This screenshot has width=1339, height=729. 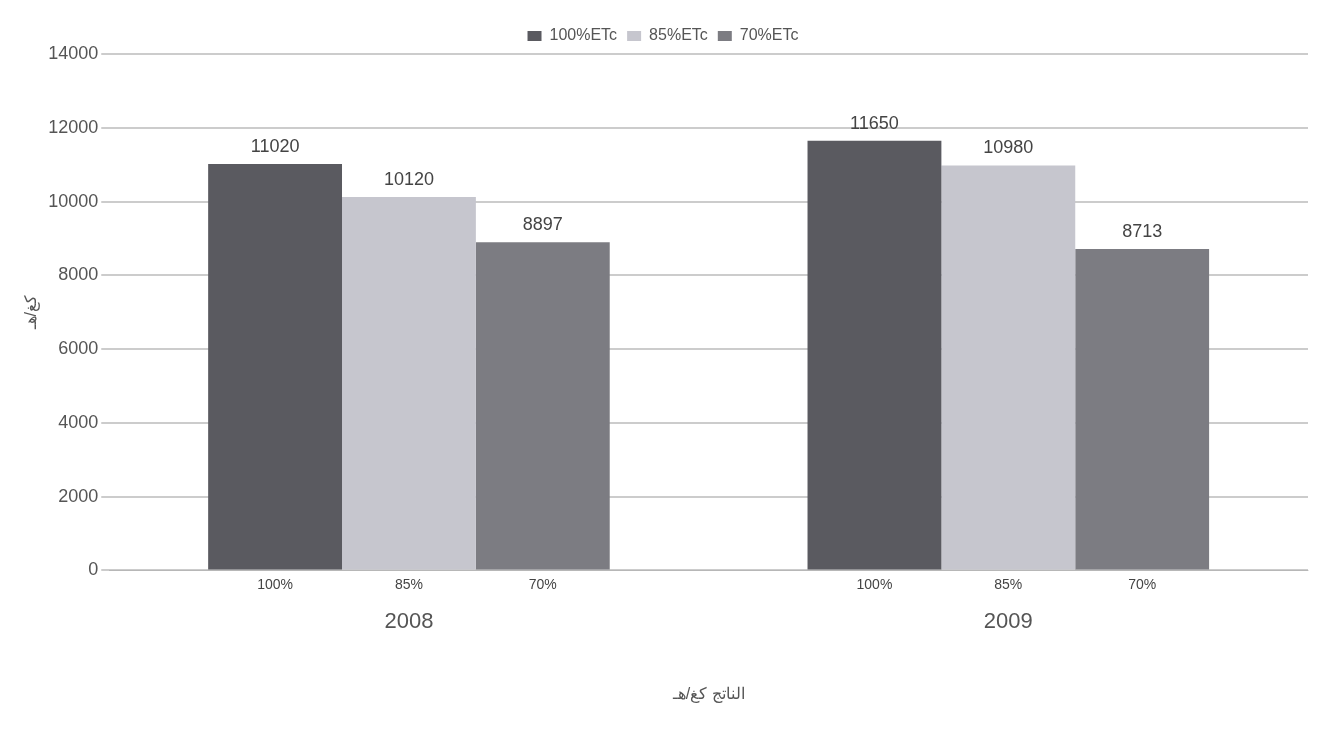 I want to click on data-label: 10980, so click(x=1008, y=147).